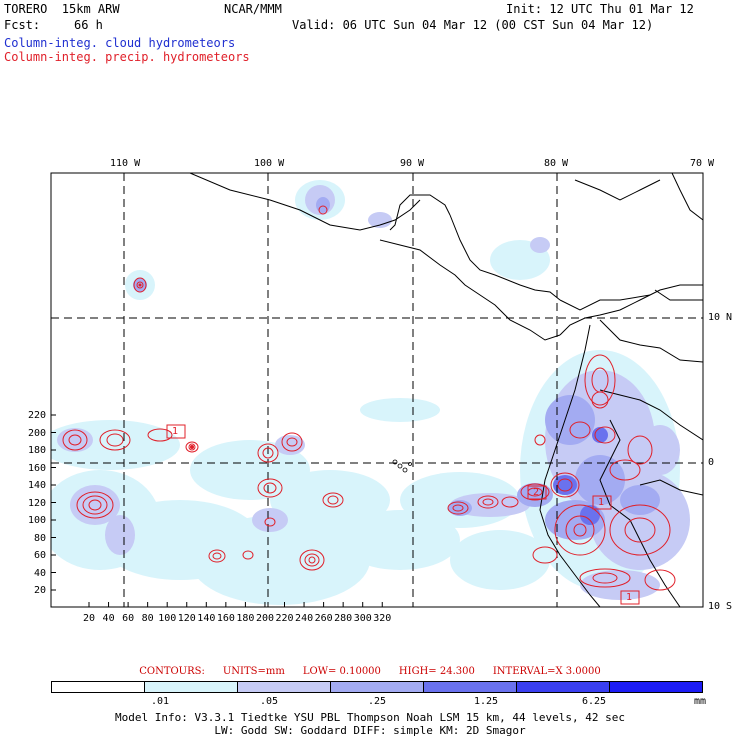 Image resolution: width=740 pixels, height=740 pixels. I want to click on legend-label: .01, so click(160, 701).